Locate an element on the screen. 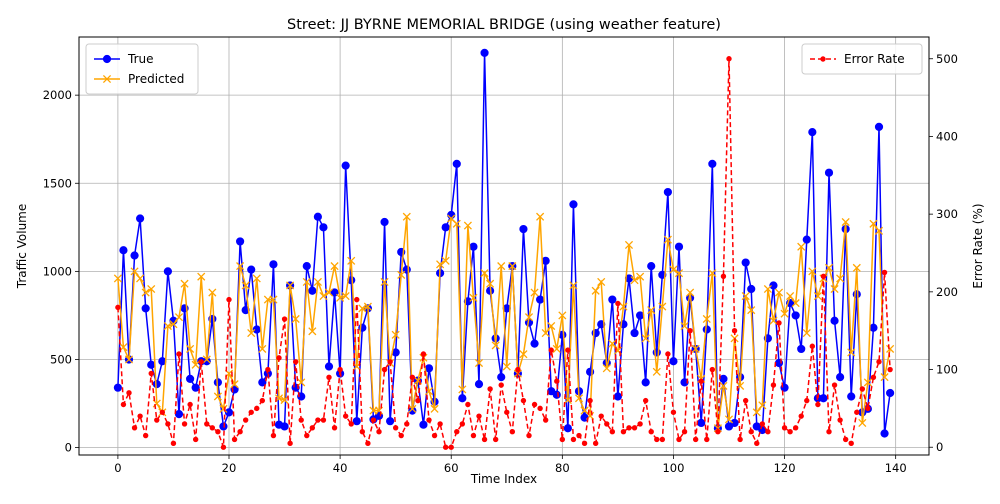  x-tick-label: 120 is located at coordinates (785, 468).